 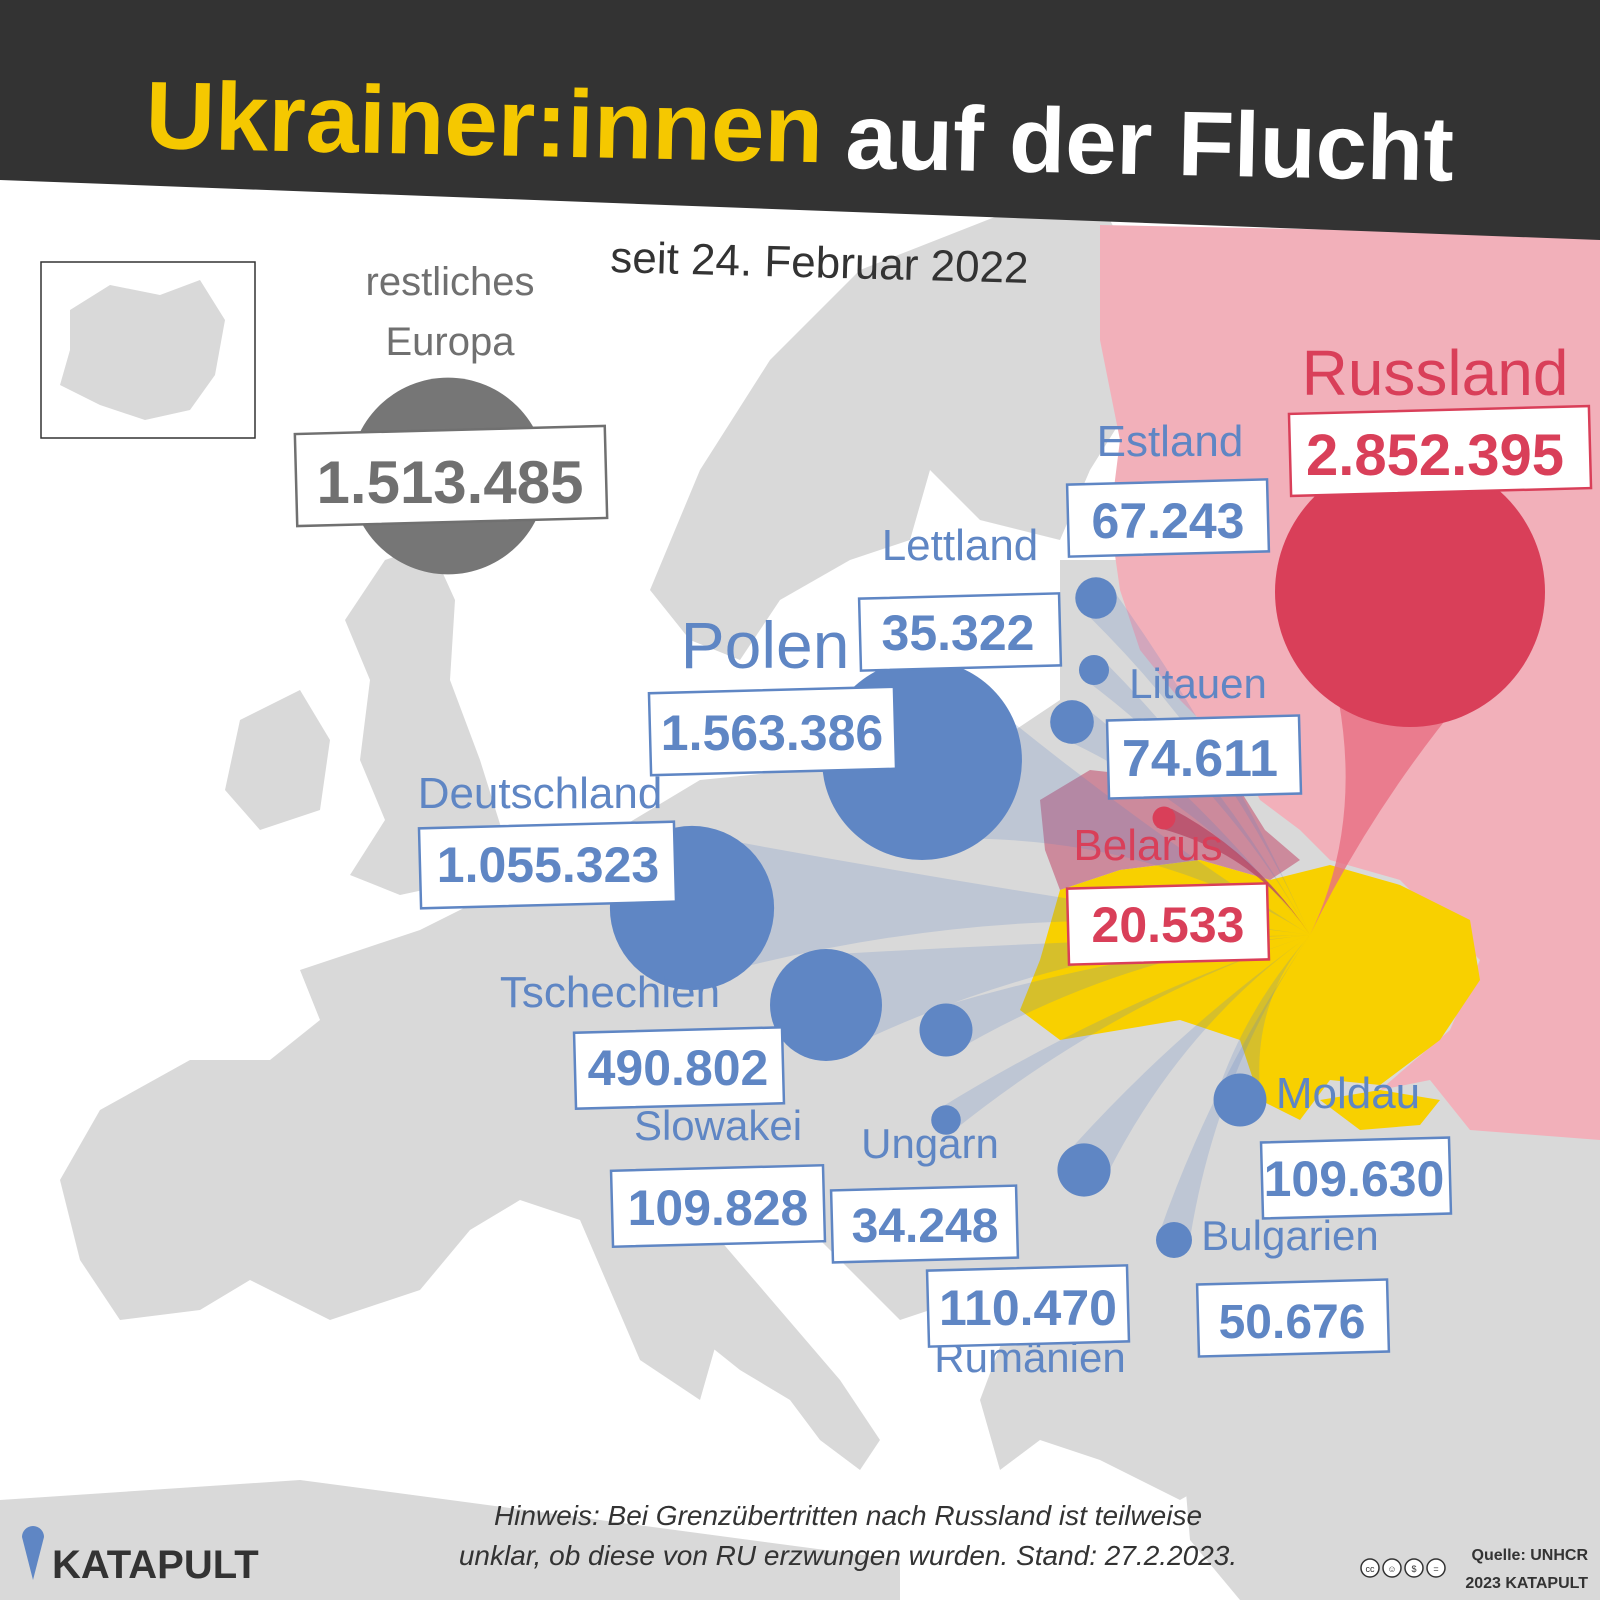 I want to click on country-name-ungarn: Ungarn, so click(x=930, y=1143).